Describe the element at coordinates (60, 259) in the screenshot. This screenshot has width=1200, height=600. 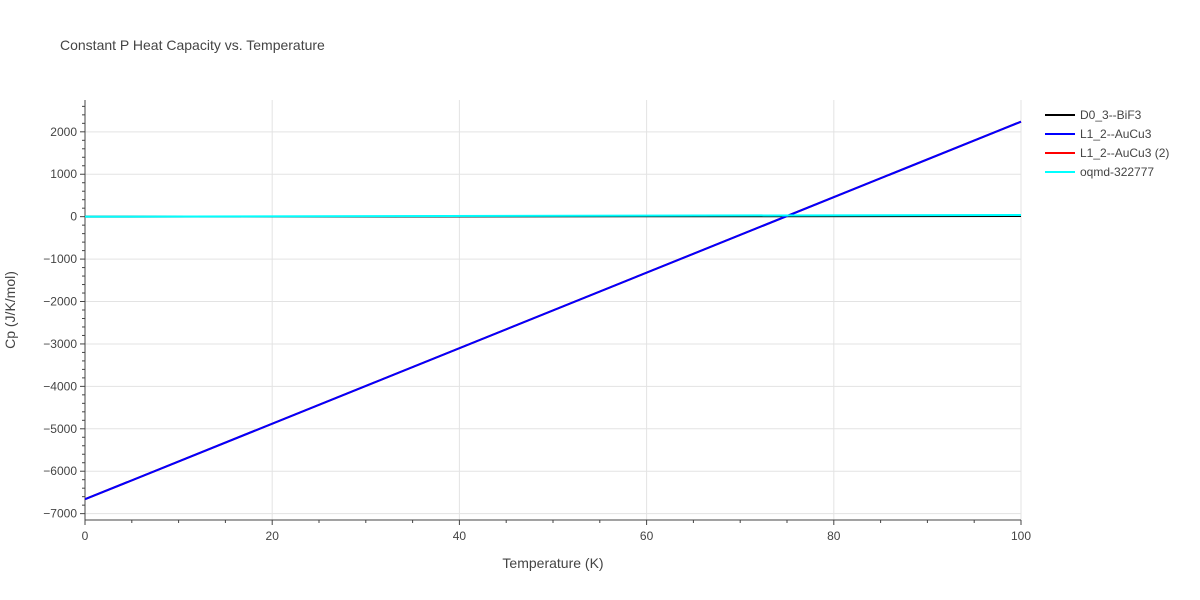
I see `y-tick-label: −1000` at that location.